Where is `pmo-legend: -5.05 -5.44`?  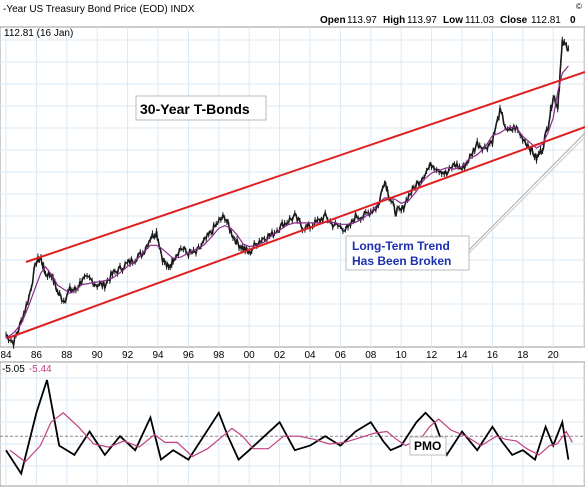 pmo-legend: -5.05 -5.44 is located at coordinates (27, 369).